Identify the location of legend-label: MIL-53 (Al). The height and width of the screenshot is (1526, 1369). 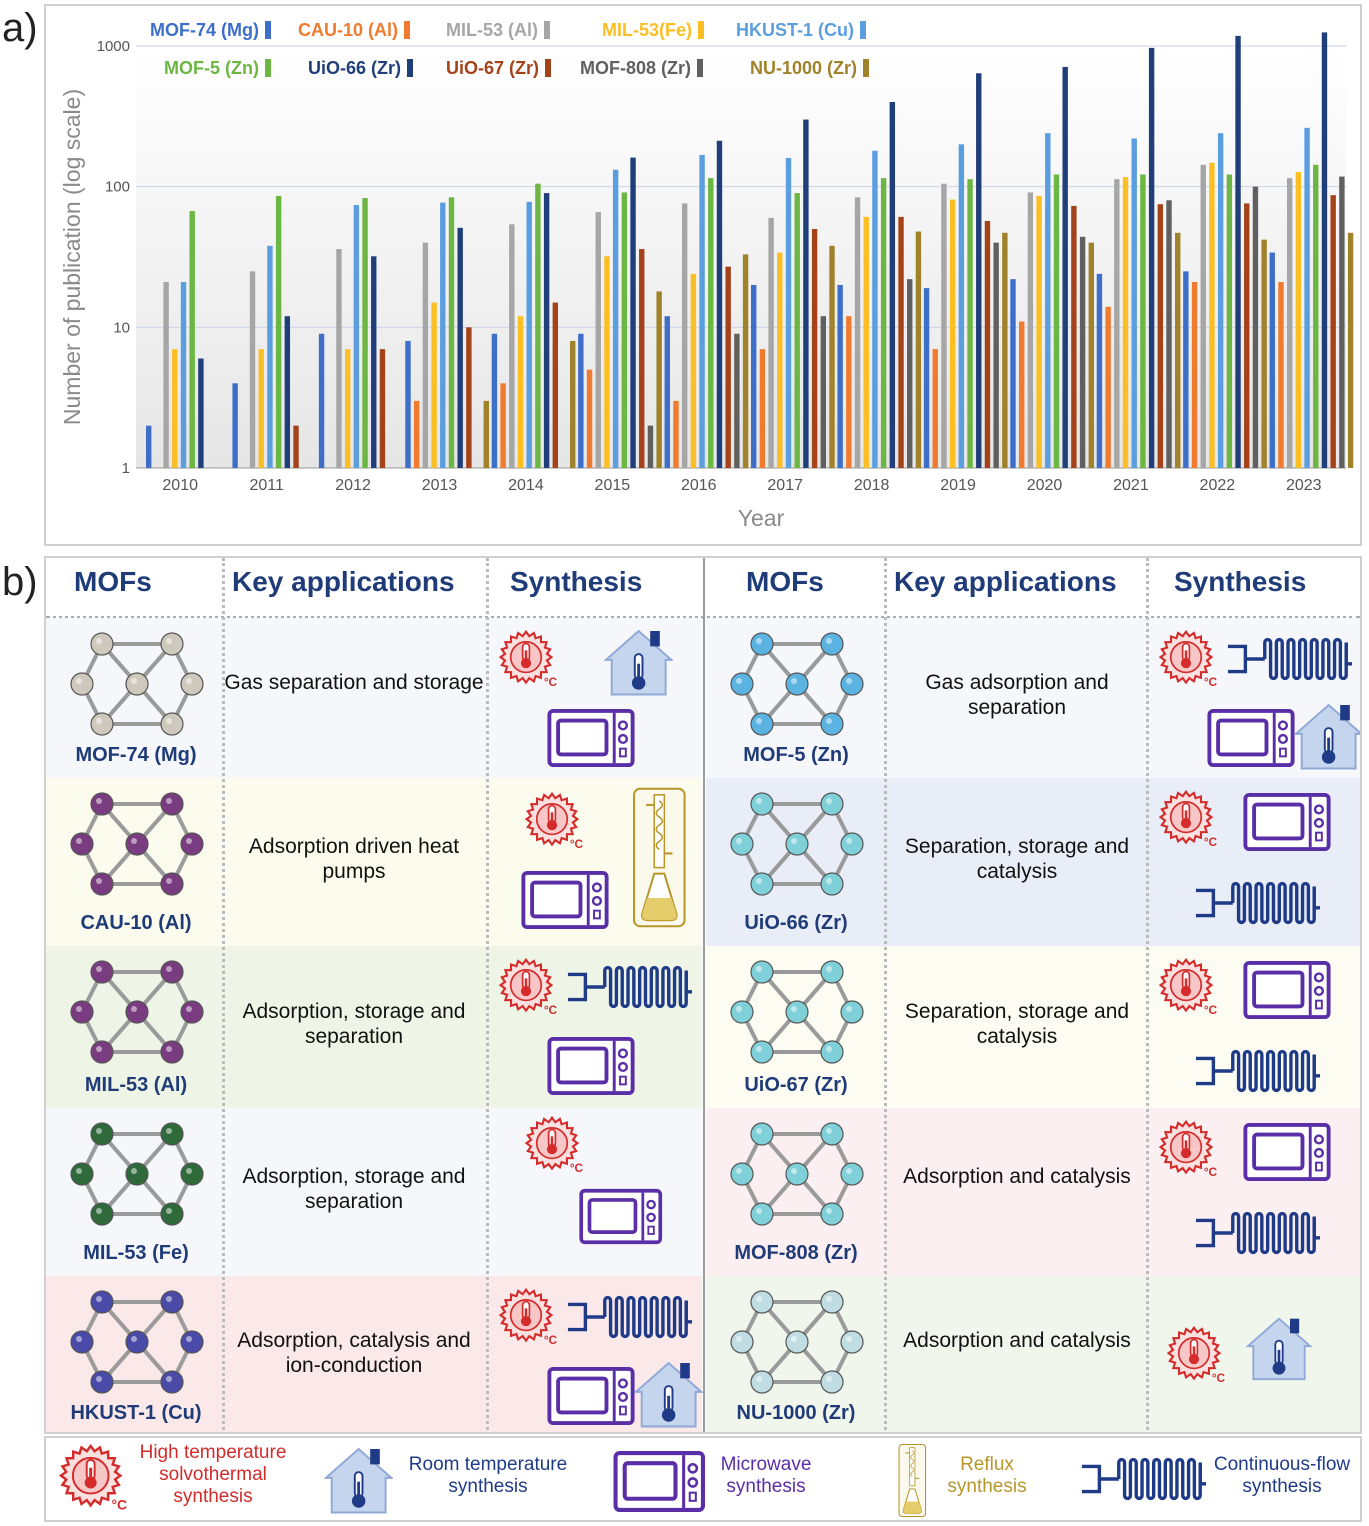
(492, 30).